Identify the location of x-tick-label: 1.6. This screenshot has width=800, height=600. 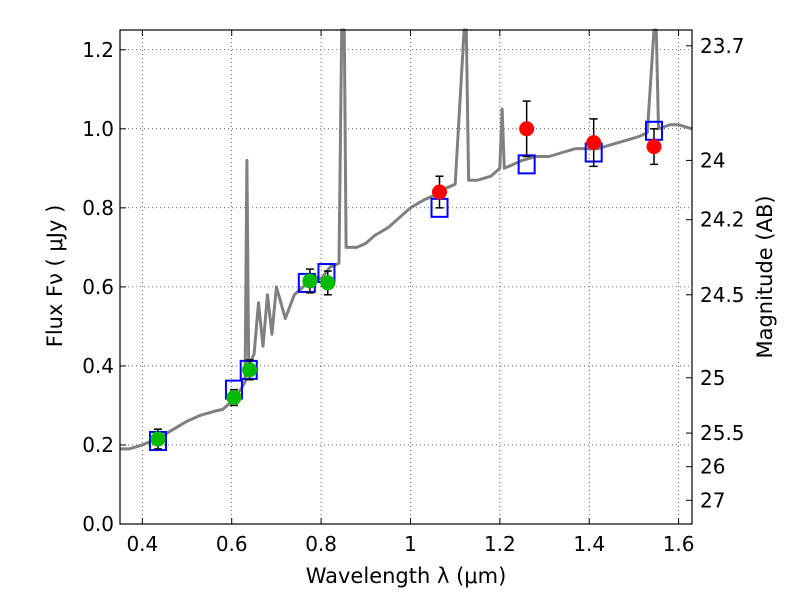
(679, 544).